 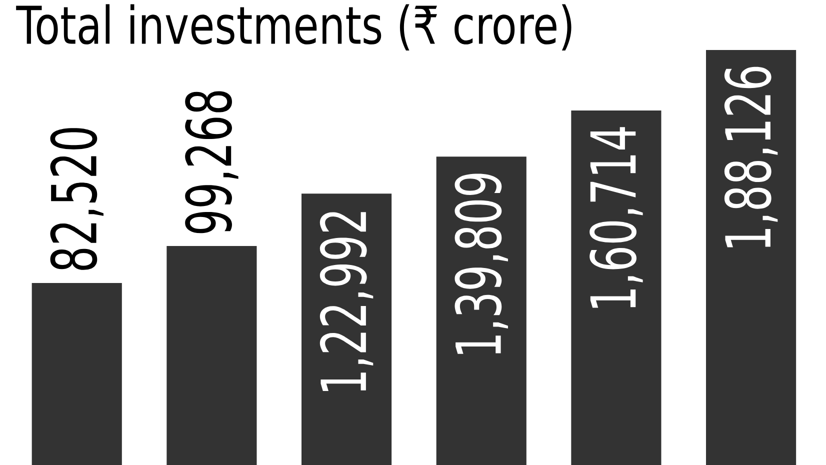 What do you see at coordinates (347, 301) in the screenshot?
I see `data-label: 1,22,992` at bounding box center [347, 301].